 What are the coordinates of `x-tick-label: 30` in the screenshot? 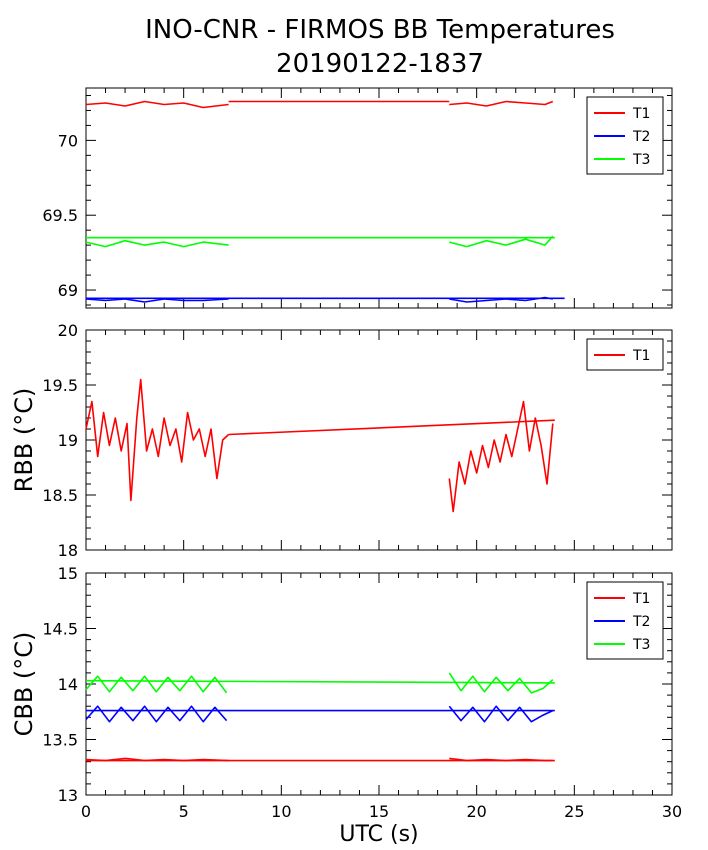 It's located at (672, 811).